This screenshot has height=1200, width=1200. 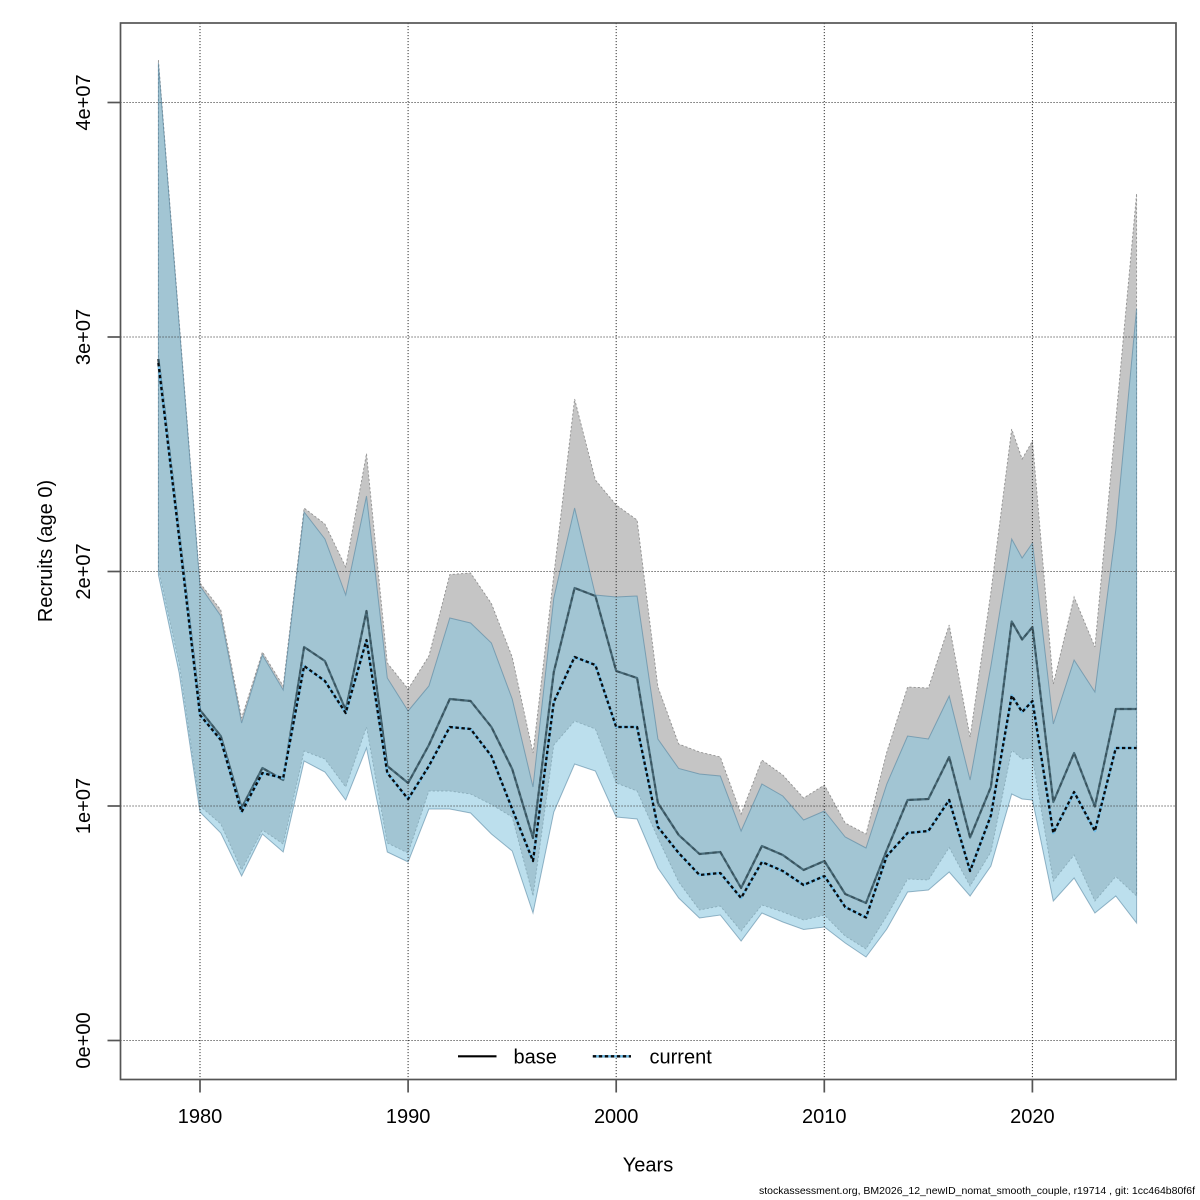 I want to click on svg-text: Years, so click(x=648, y=1166).